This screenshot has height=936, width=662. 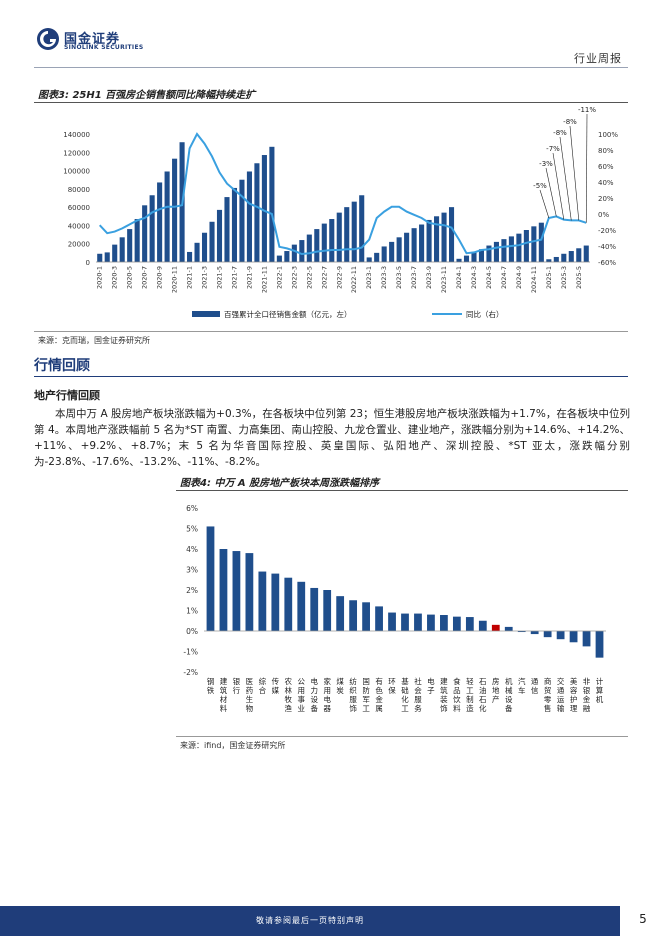 I want to click on logo-name-cn: 国金证券, so click(x=92, y=39).